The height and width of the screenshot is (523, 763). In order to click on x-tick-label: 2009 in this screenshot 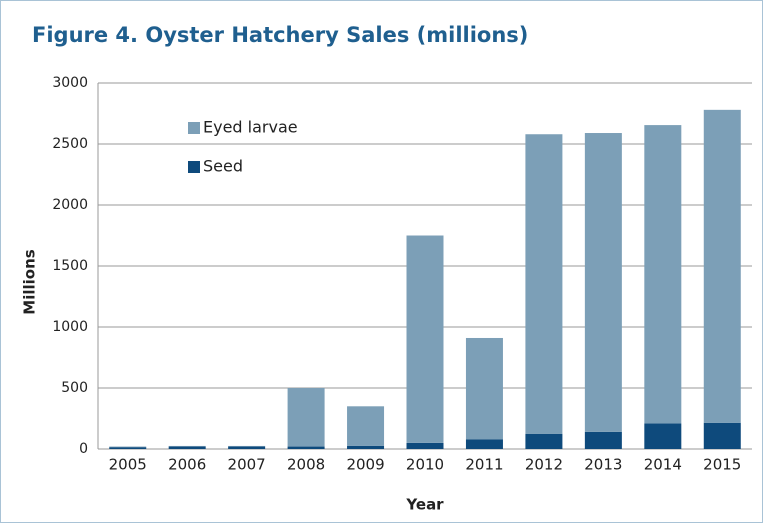, I will do `click(365, 465)`.